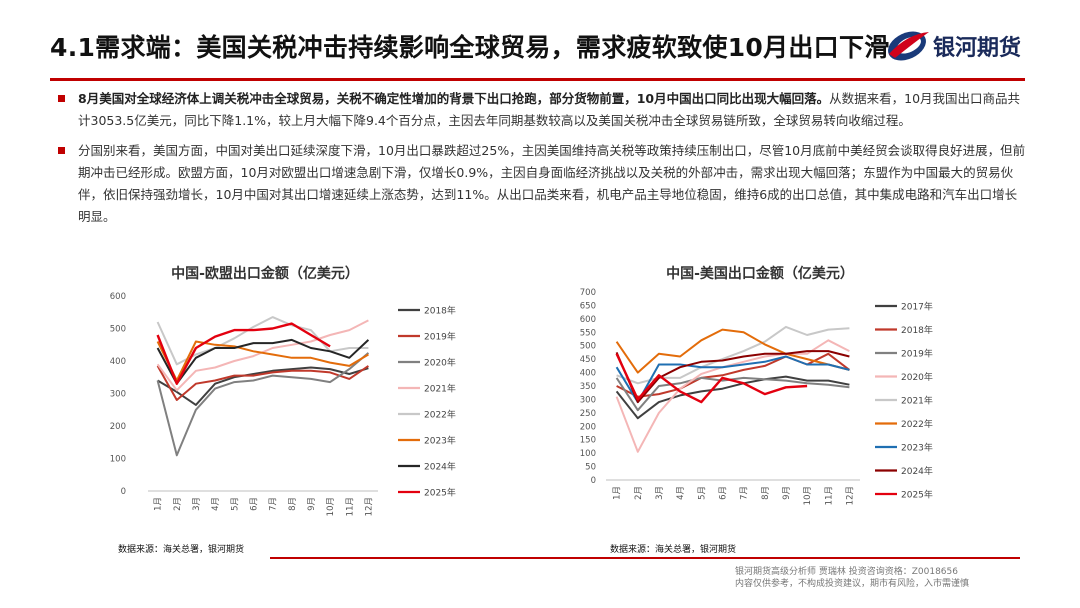  What do you see at coordinates (590, 468) in the screenshot?
I see `y-tick-label: 50` at bounding box center [590, 468].